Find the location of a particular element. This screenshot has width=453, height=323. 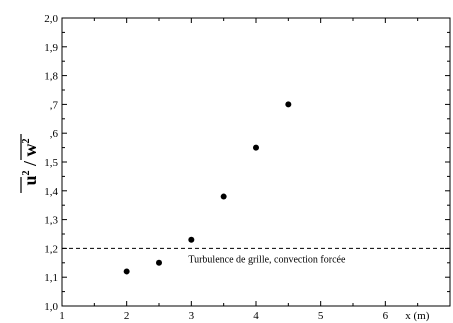

x-tick-label: 1 is located at coordinates (62, 316).